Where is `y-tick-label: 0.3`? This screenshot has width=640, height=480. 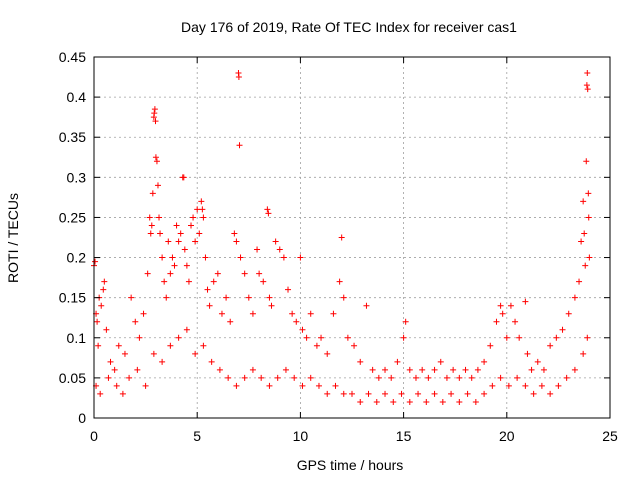 y-tick-label: 0.3 is located at coordinates (77, 177).